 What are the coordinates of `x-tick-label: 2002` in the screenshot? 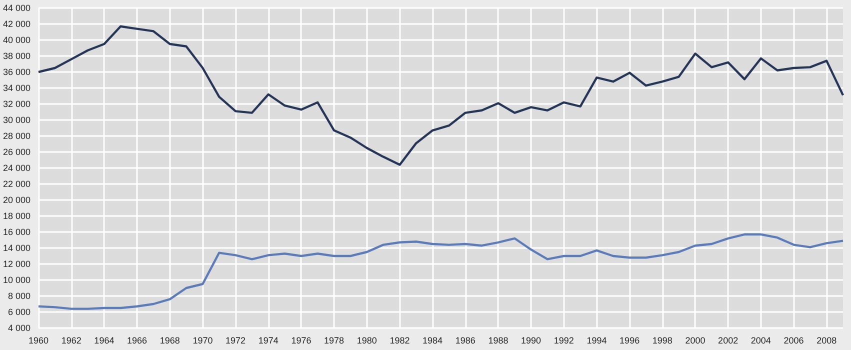 It's located at (728, 341).